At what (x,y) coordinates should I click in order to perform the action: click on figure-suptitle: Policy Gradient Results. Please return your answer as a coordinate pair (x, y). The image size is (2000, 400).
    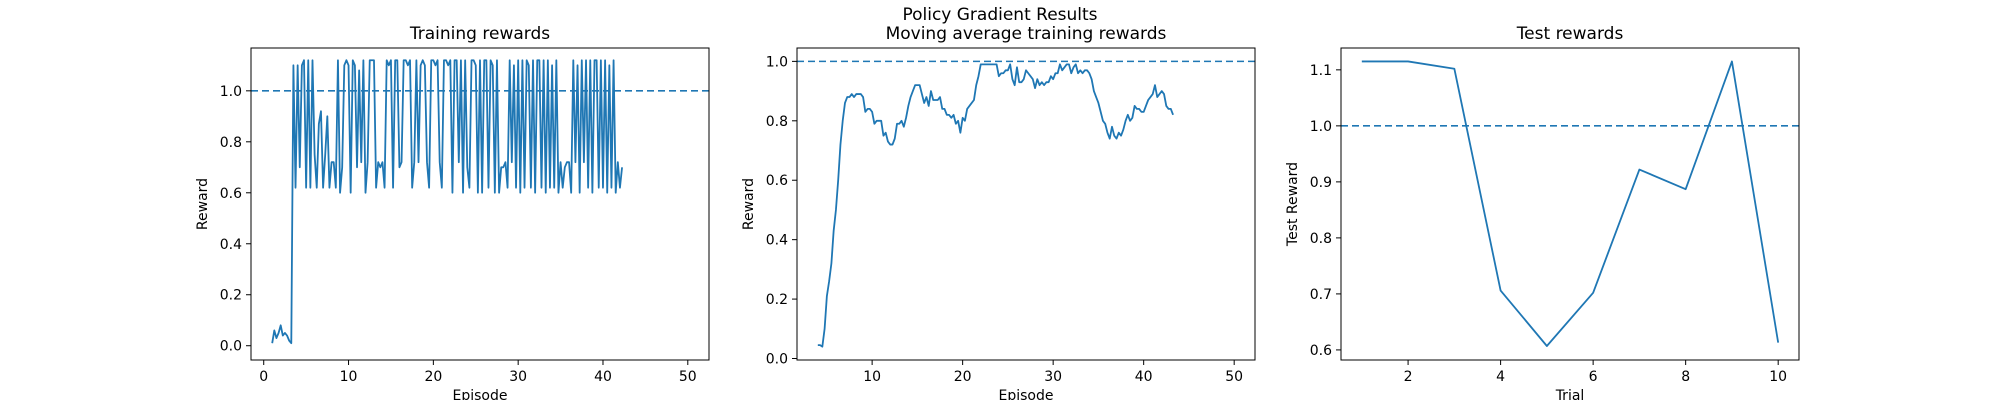
    Looking at the image, I should click on (999, 15).